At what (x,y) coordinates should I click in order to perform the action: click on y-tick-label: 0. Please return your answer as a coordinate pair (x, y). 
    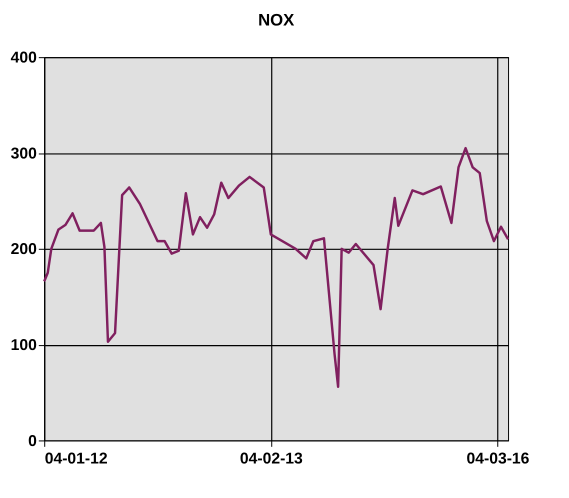
    Looking at the image, I should click on (33, 441).